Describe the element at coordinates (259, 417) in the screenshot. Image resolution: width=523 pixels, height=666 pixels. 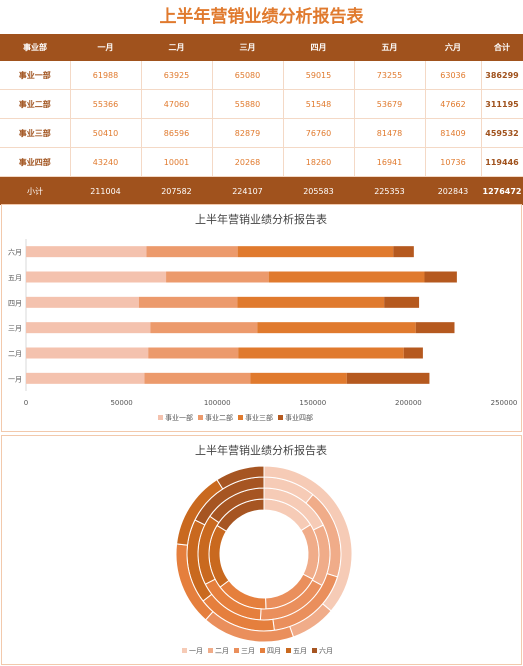
I see `legend-label: 事业三部` at that location.